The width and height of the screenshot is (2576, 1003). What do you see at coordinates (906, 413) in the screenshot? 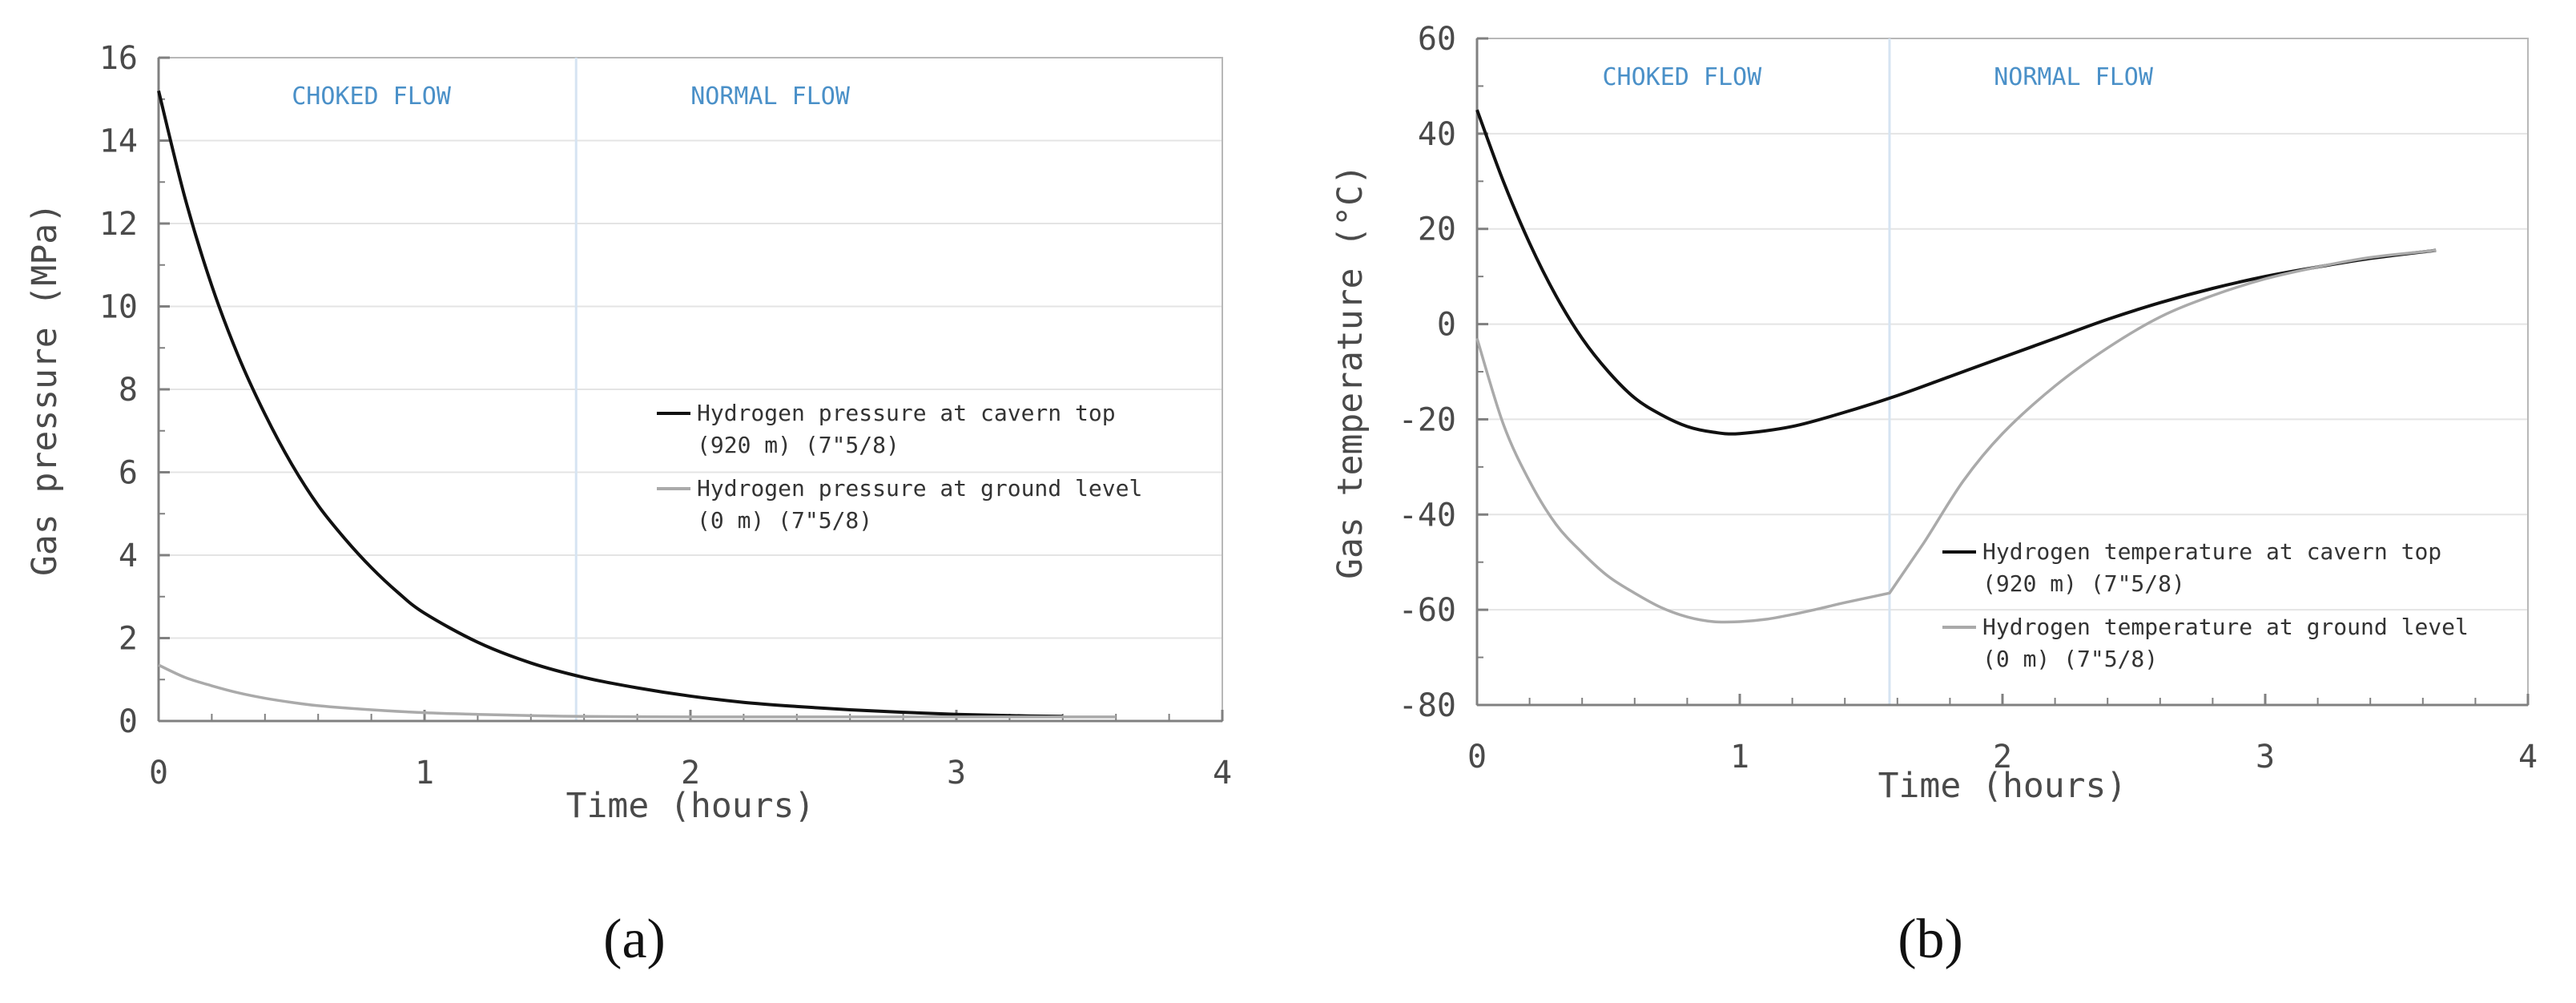
I see `legend-entry-name: Hydrogen pressure at cavern top` at bounding box center [906, 413].